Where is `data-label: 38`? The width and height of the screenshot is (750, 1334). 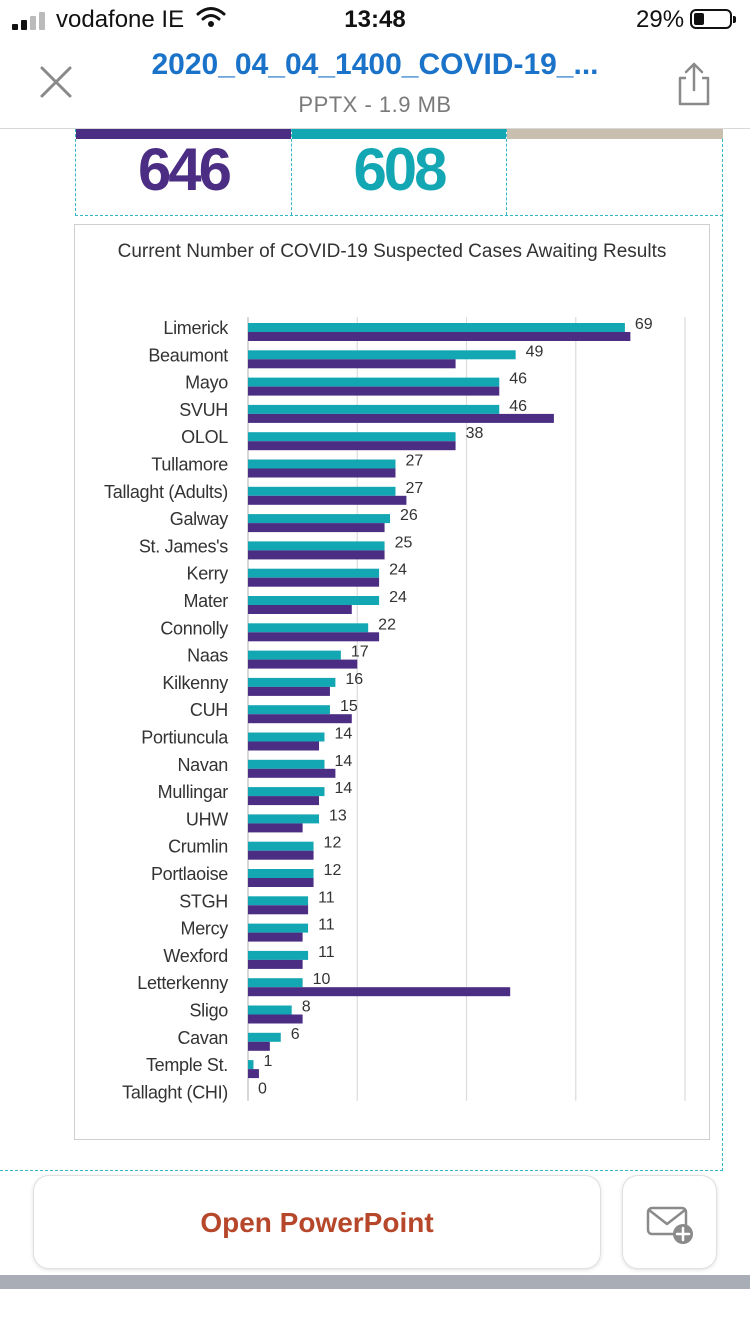 data-label: 38 is located at coordinates (475, 433).